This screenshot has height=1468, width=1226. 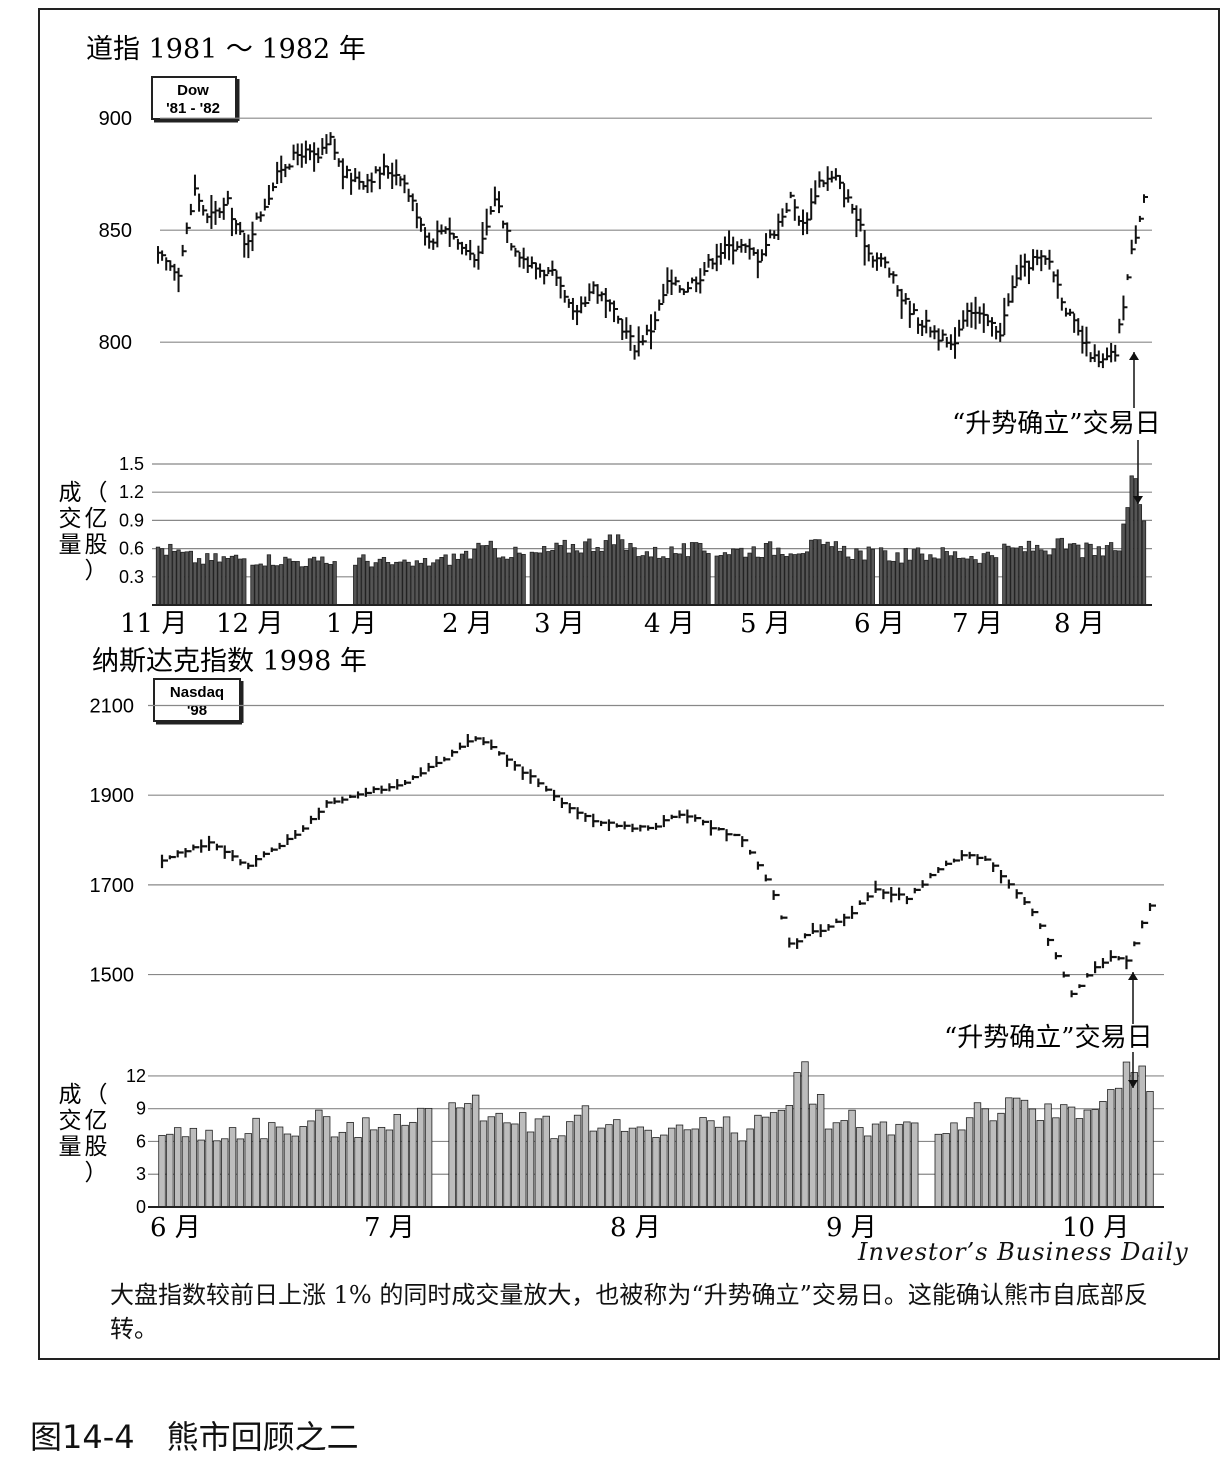 I want to click on arrow-head, so click(x=1133, y=976).